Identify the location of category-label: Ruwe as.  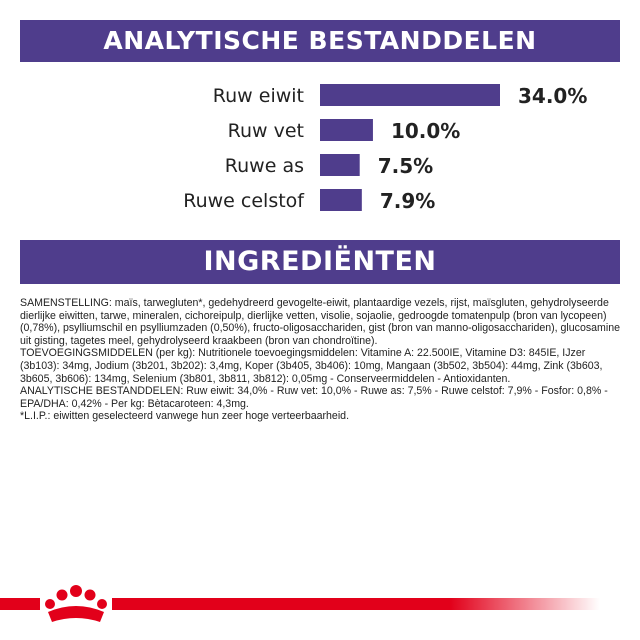
(264, 166).